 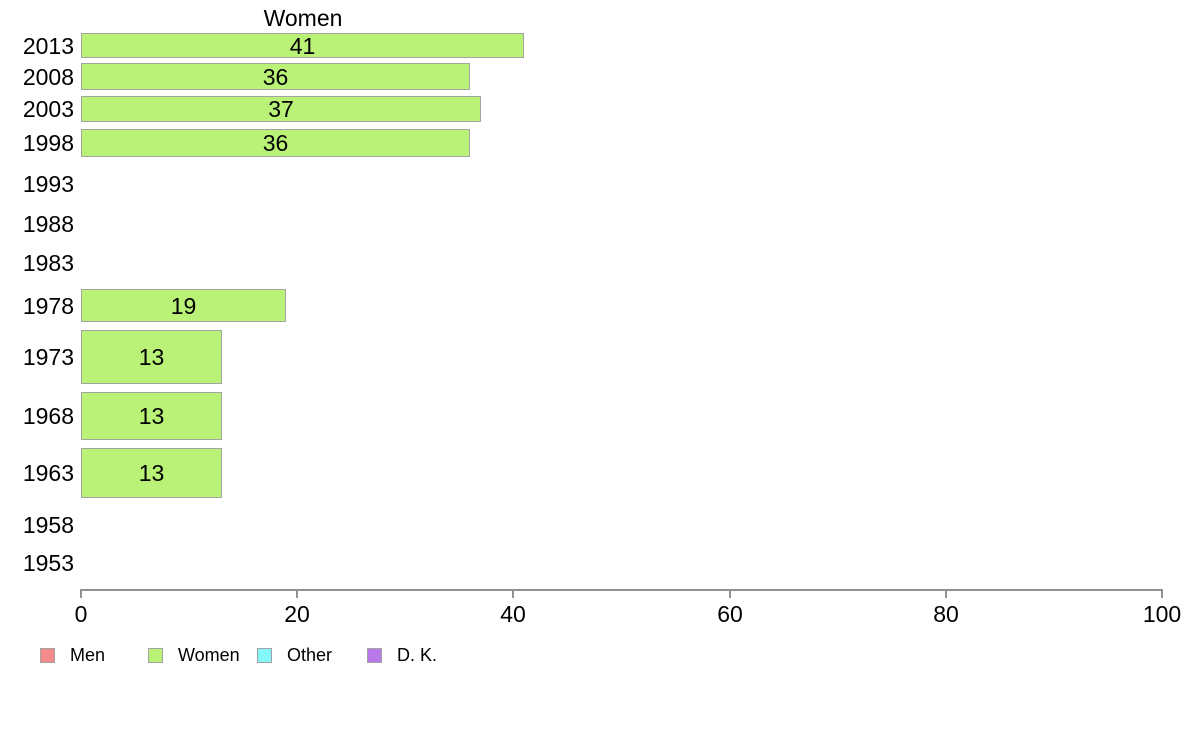 I want to click on bar-value-label-1978: 19, so click(x=183, y=305).